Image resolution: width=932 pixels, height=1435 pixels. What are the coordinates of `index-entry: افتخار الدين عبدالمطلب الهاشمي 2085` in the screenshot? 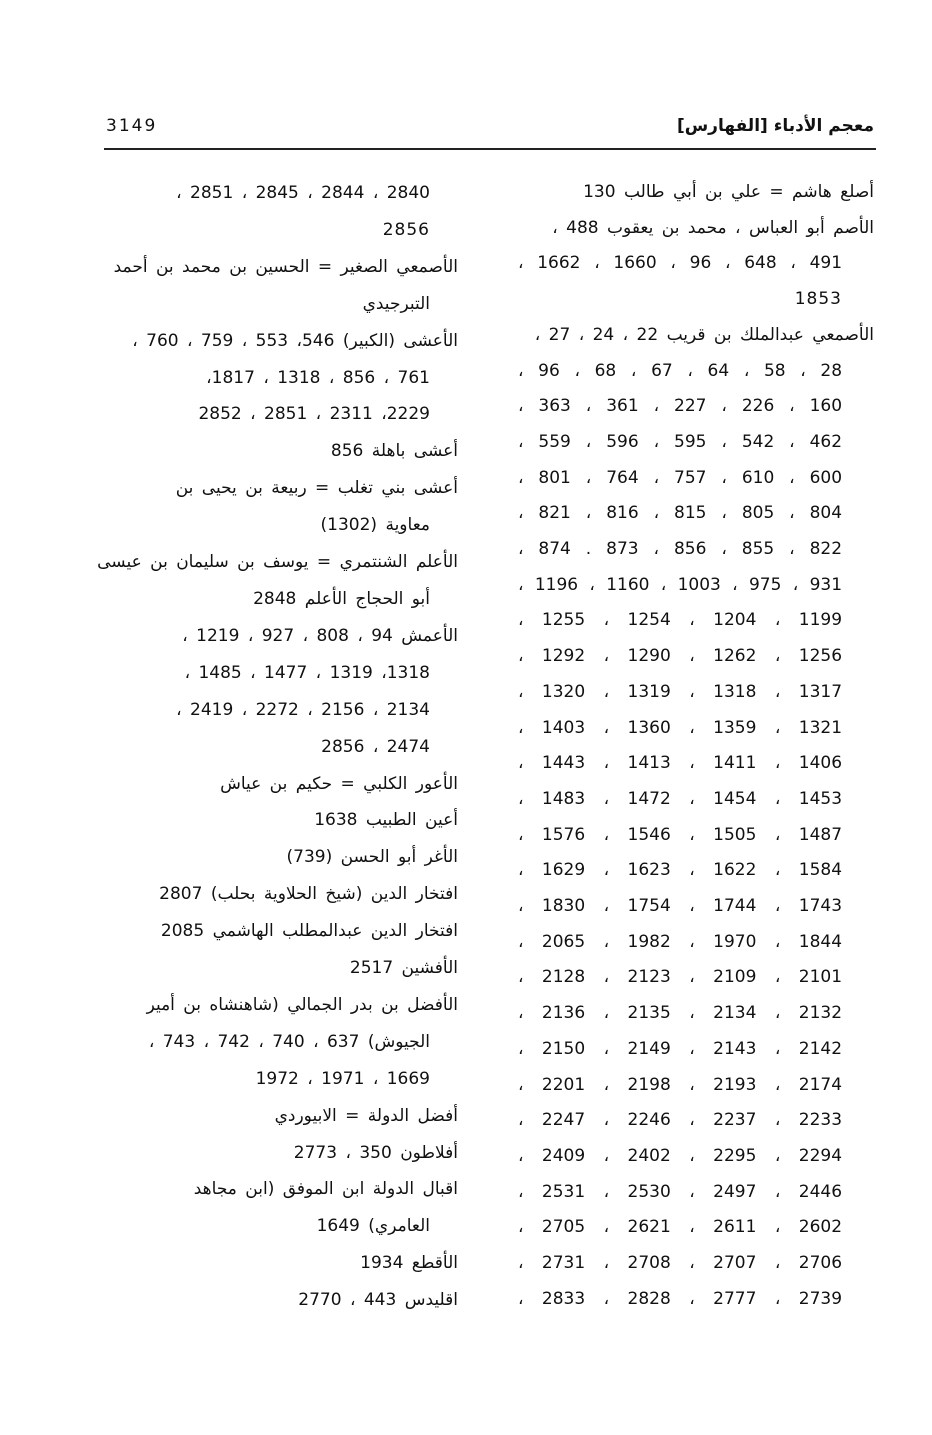 It's located at (309, 931).